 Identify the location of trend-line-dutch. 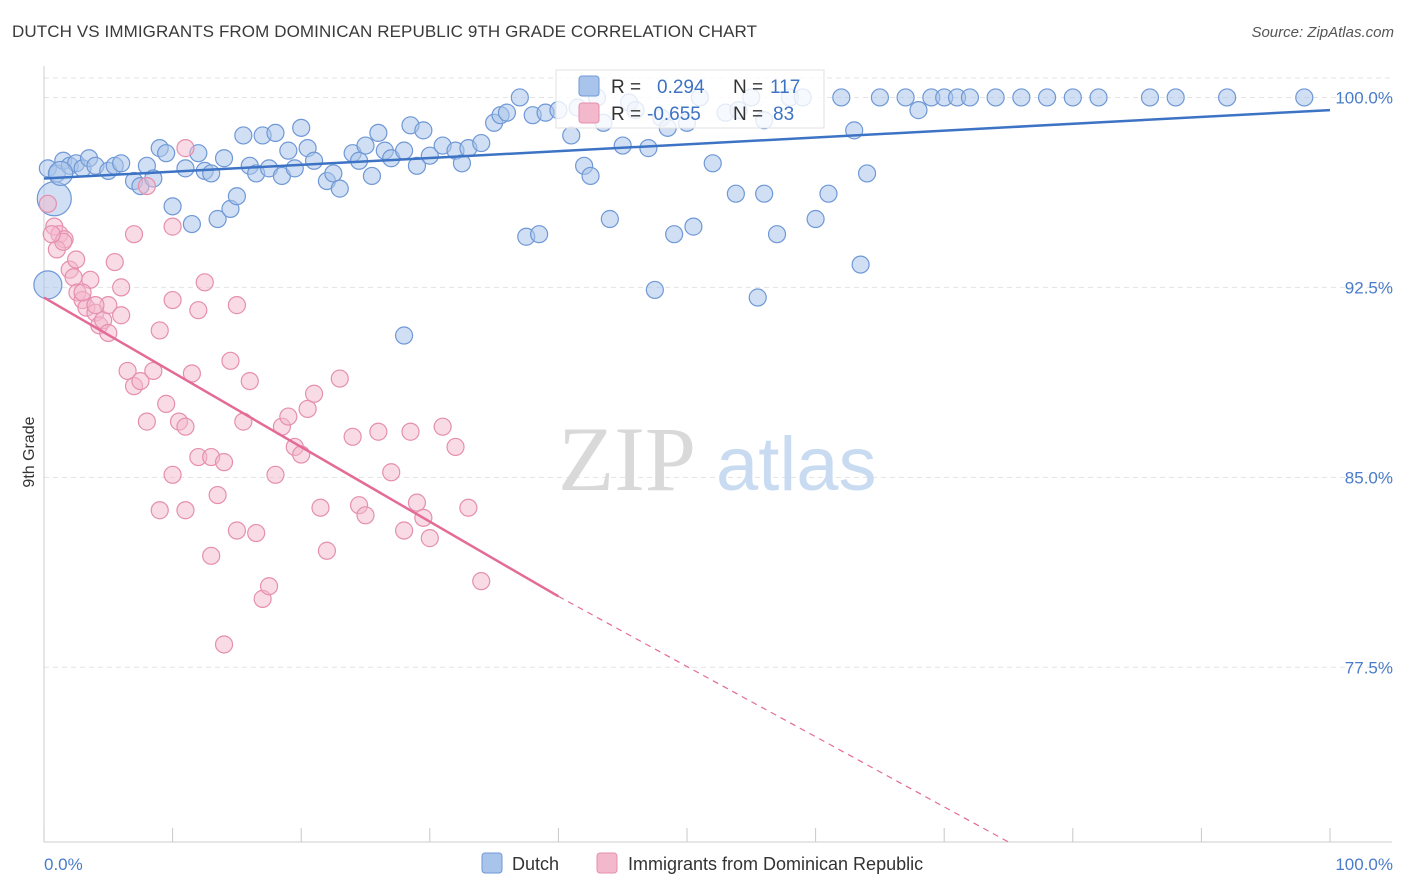
(687, 144).